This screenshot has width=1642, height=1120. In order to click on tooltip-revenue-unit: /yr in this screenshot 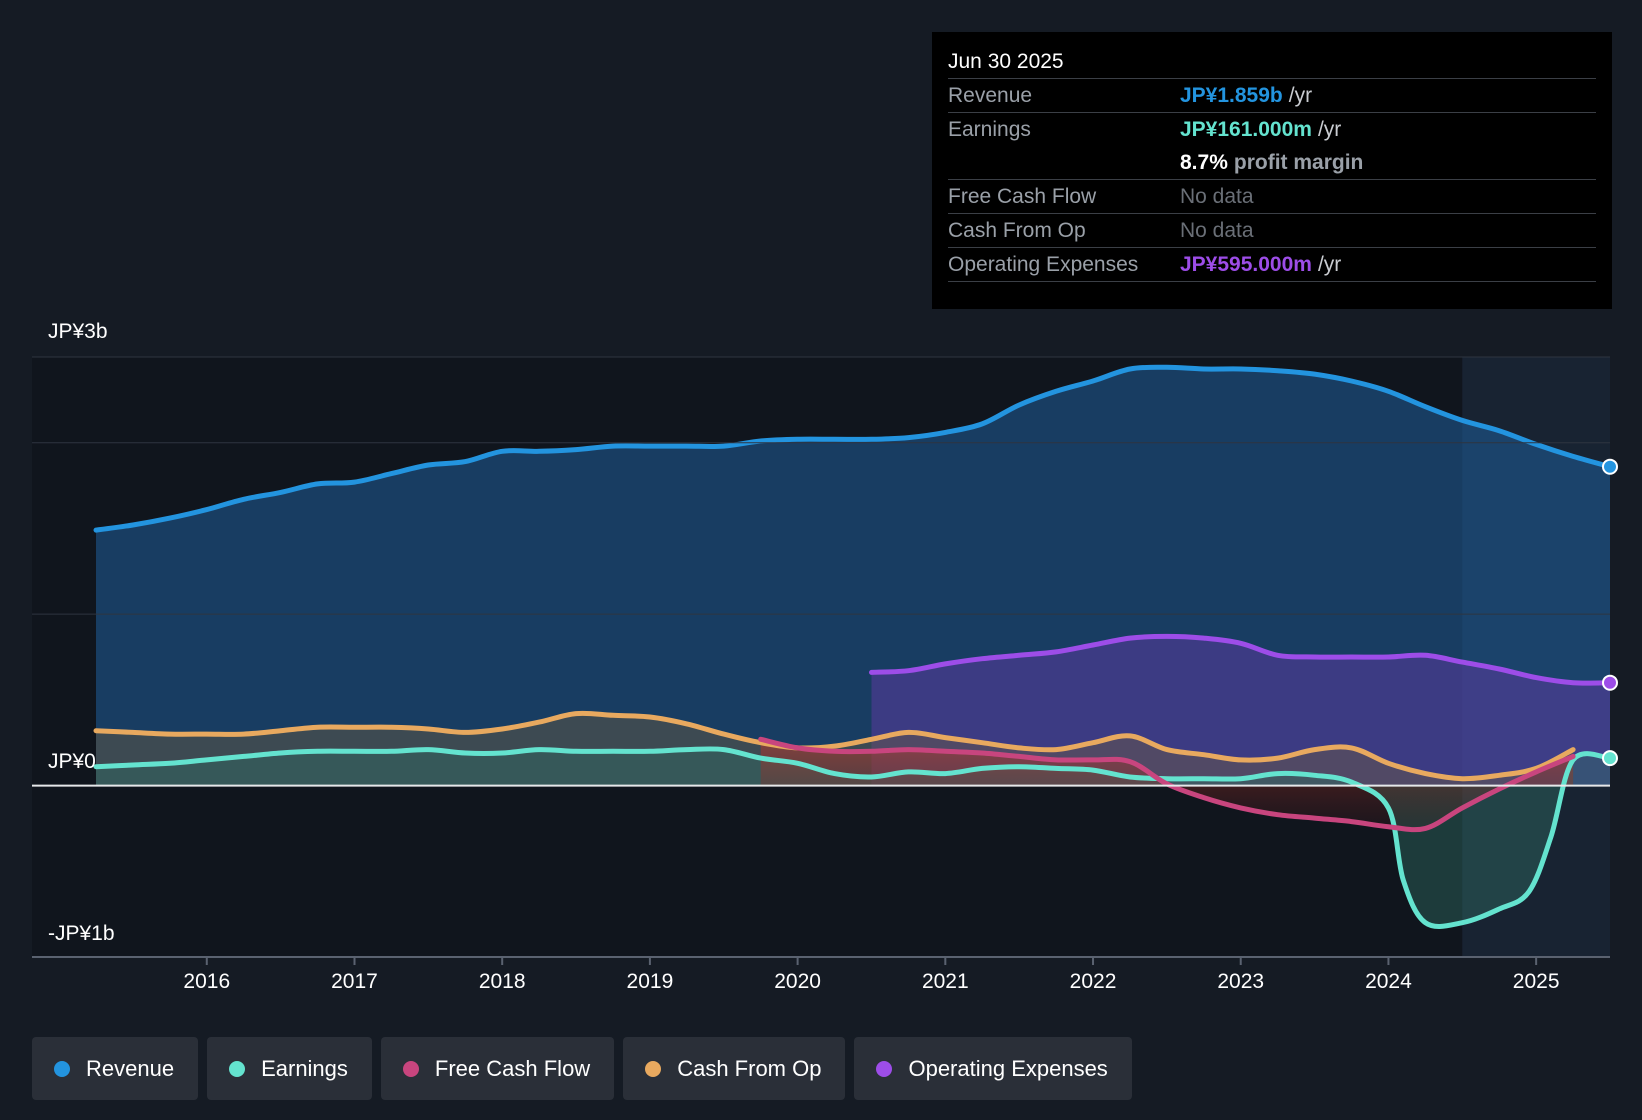, I will do `click(1300, 95)`.